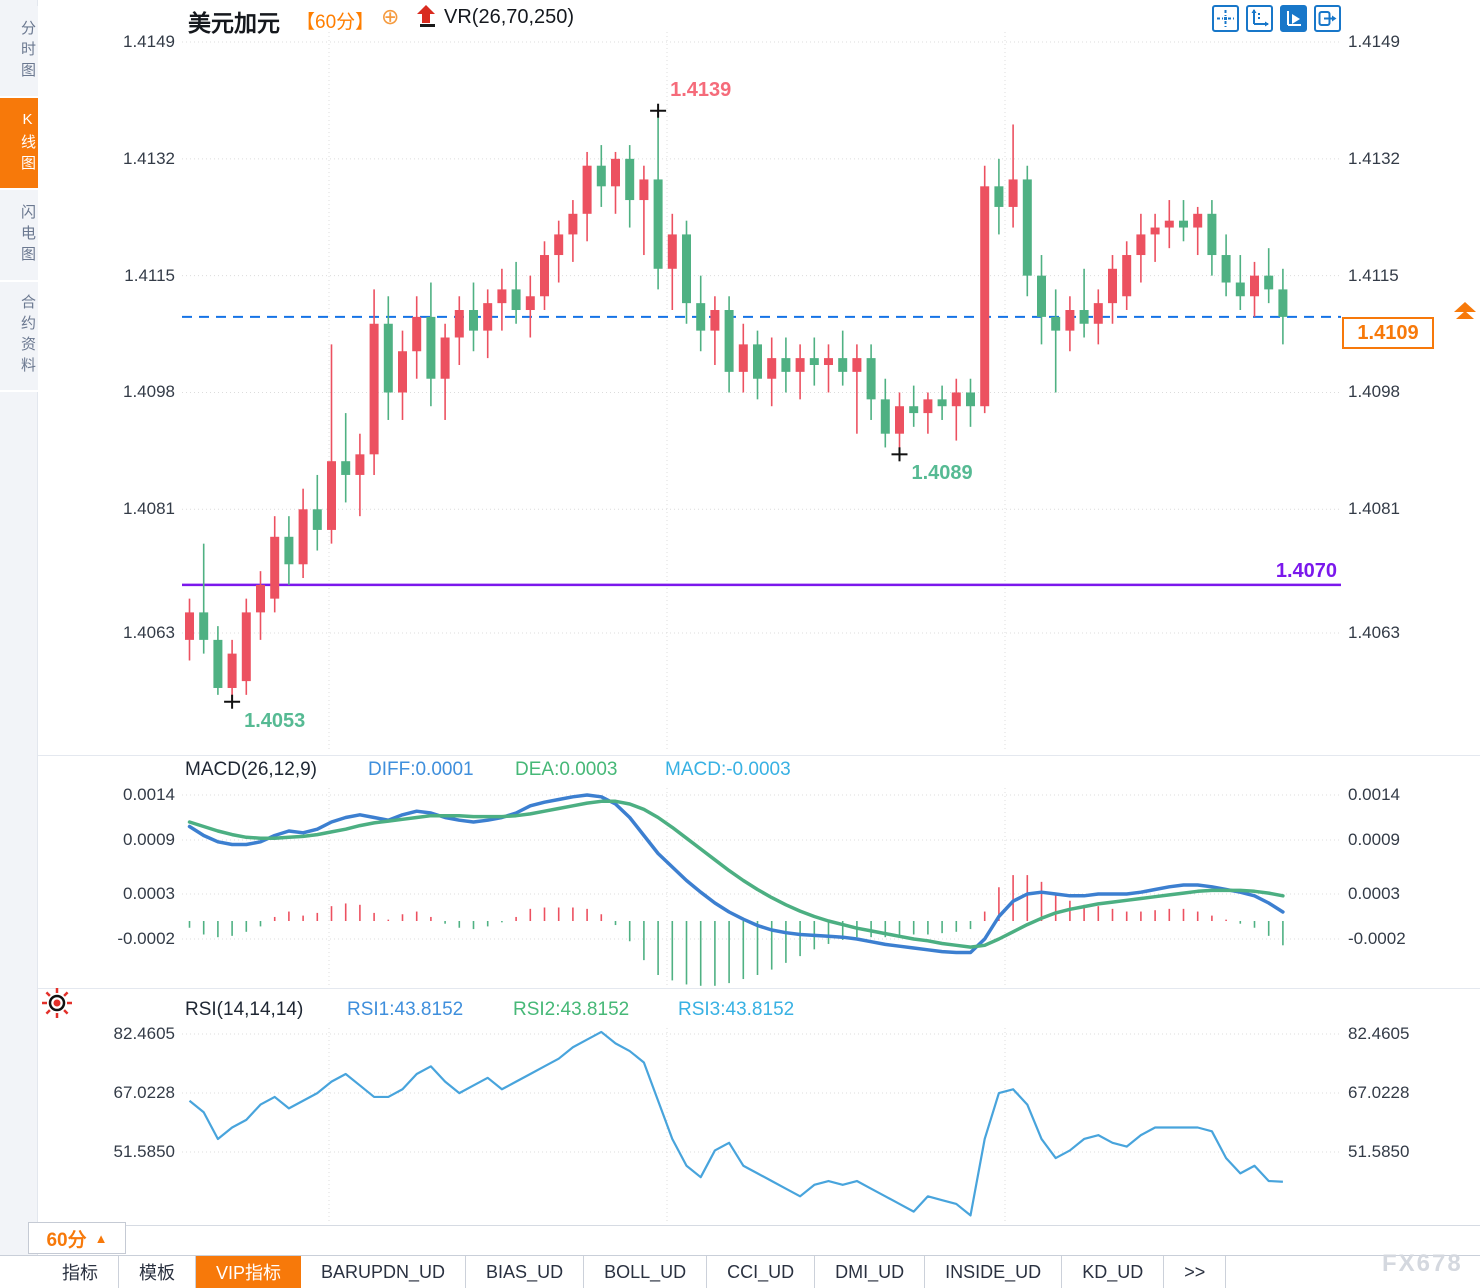  Describe the element at coordinates (994, 1272) in the screenshot. I see `toolbar-tab: INSIDE_UD` at that location.